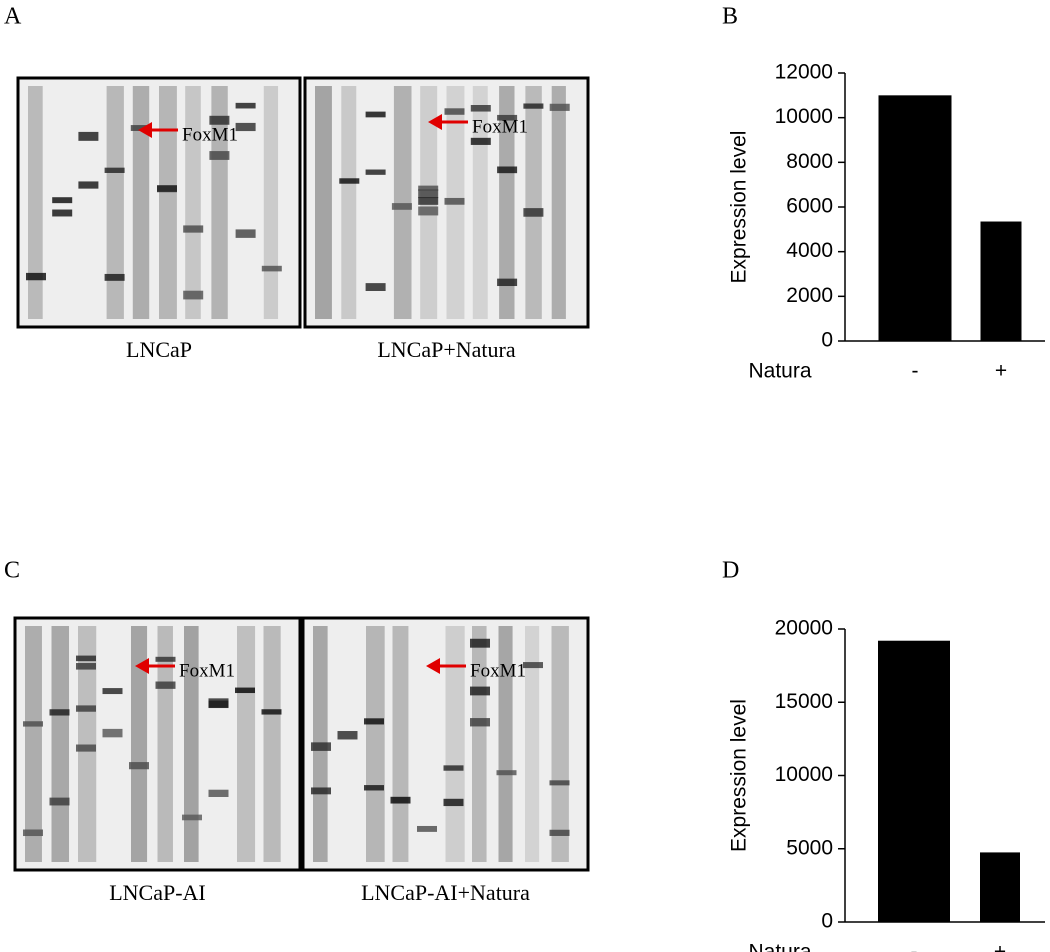  I want to click on y-tick-label: 2000, so click(809, 295).